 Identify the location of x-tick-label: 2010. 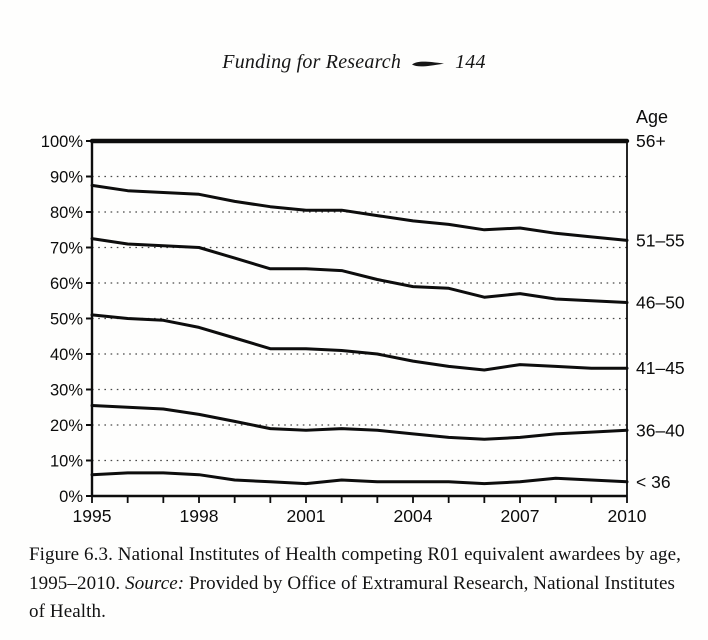
(627, 516).